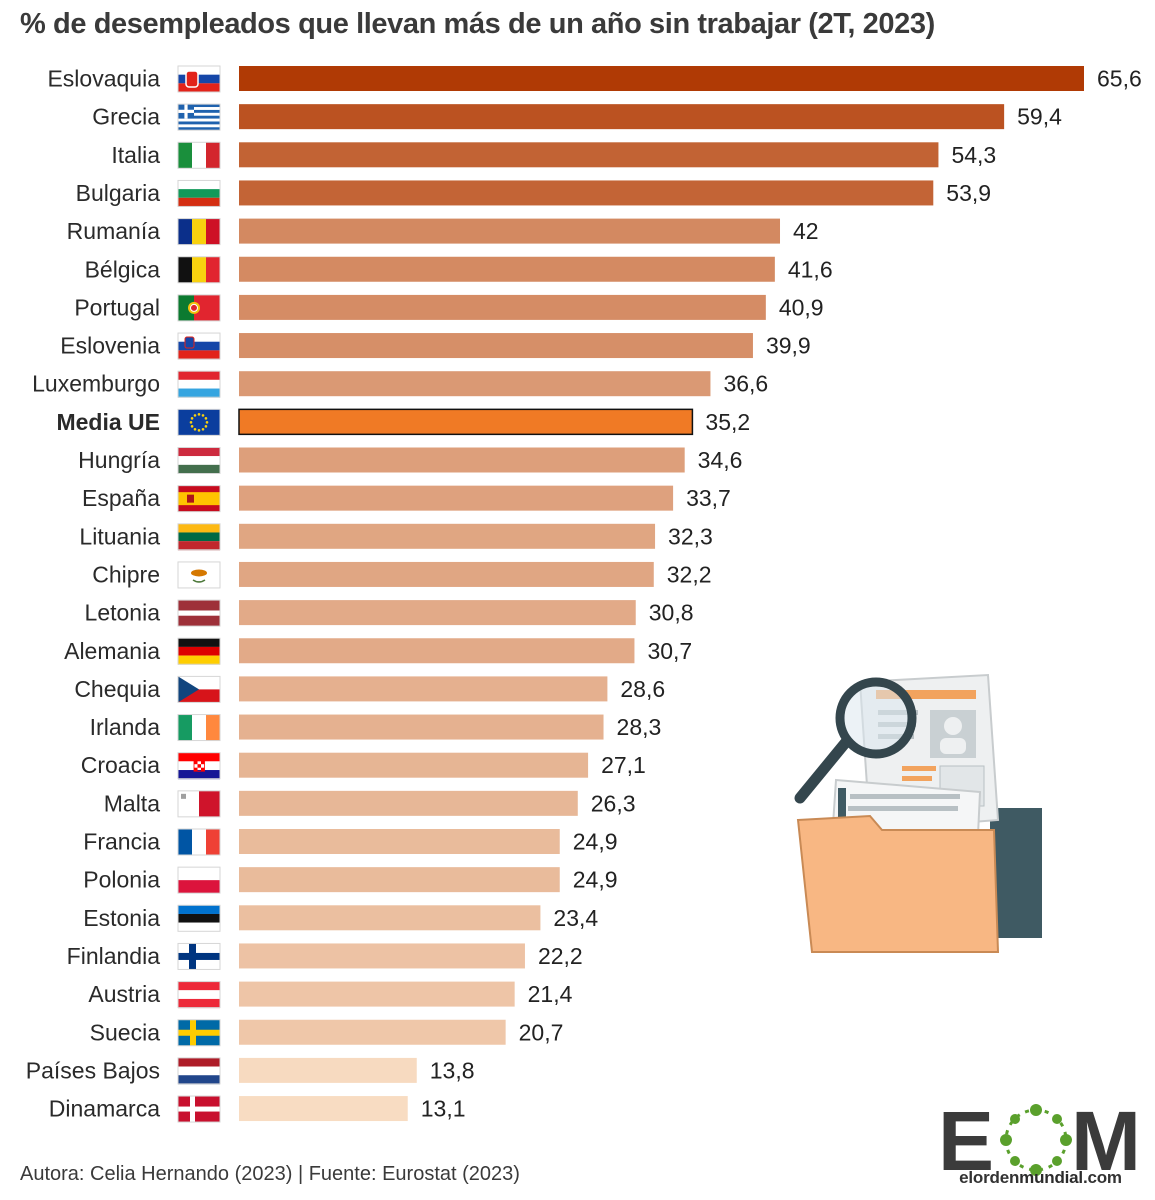  What do you see at coordinates (119, 460) in the screenshot?
I see `category-label: Hungría` at bounding box center [119, 460].